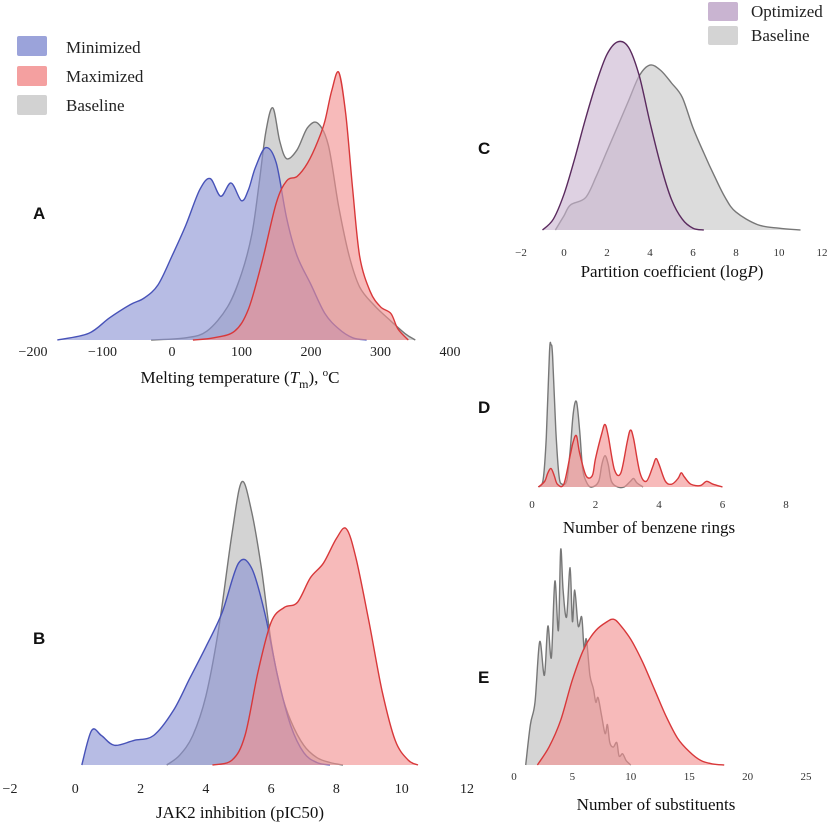  I want to click on xtick-e-4: 20, so click(748, 777).